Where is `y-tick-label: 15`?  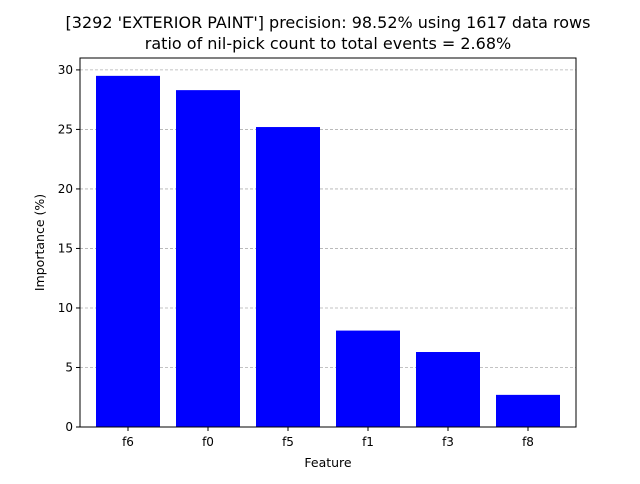 y-tick-label: 15 is located at coordinates (65, 248).